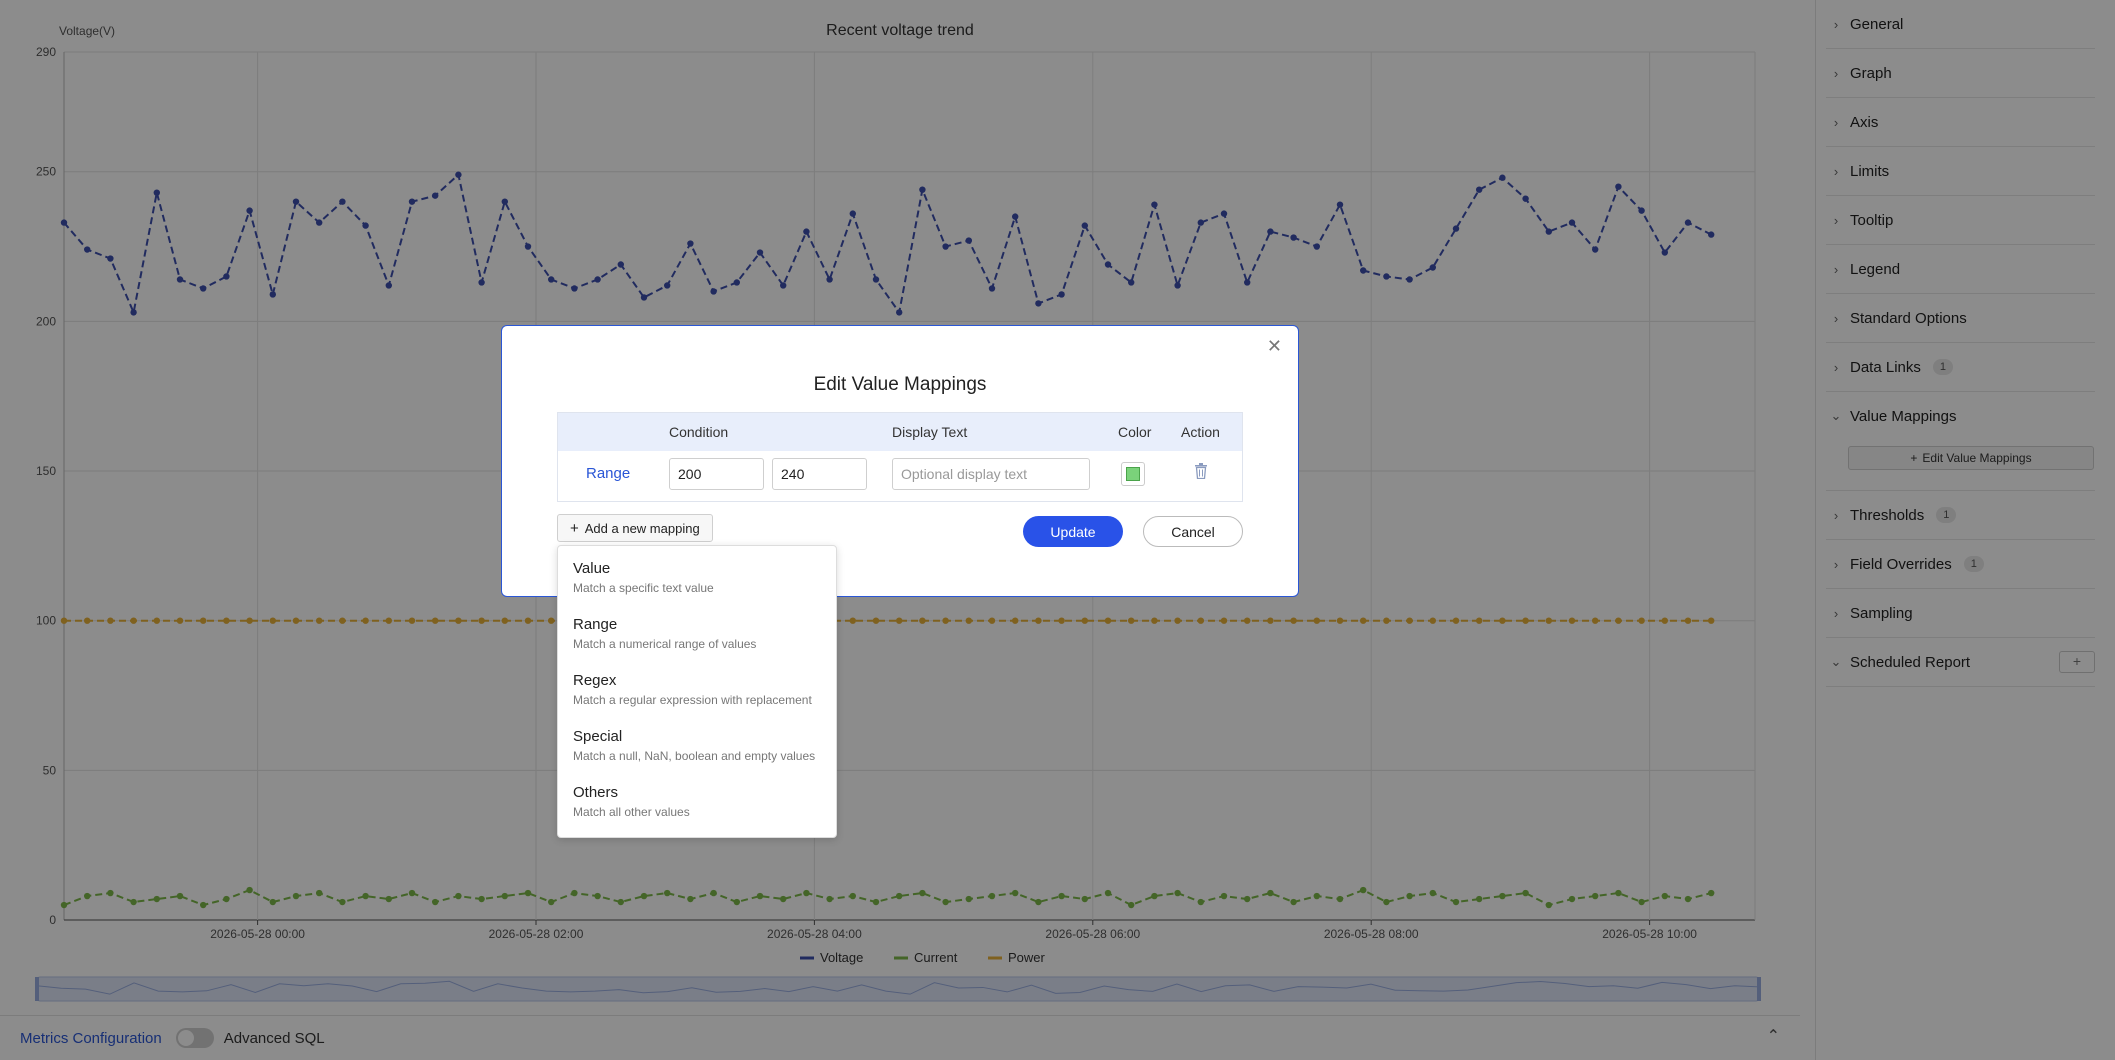  I want to click on x-tick-label: 2026-05-28 00:00, so click(257, 934).